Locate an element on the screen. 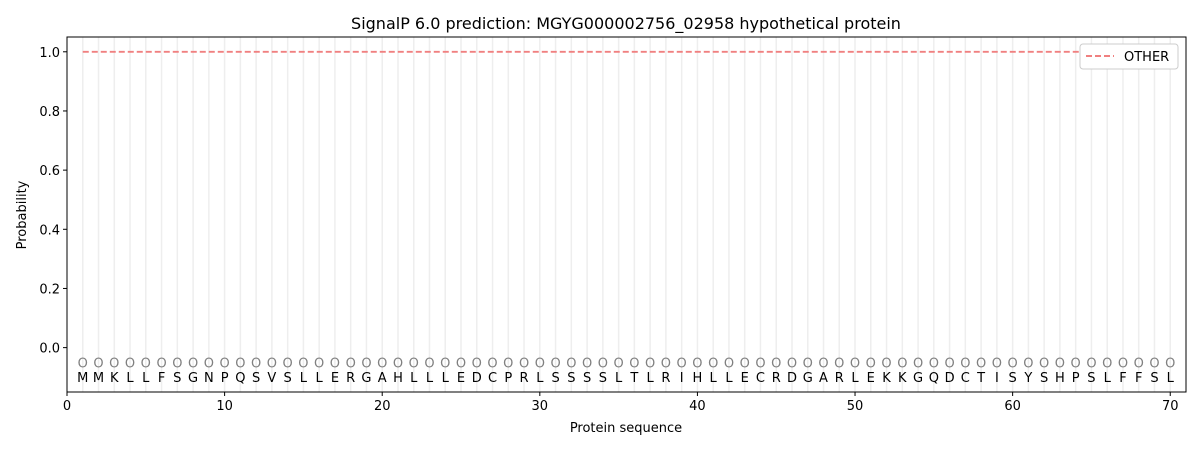  y-tick-label: 0.6 is located at coordinates (49, 171).